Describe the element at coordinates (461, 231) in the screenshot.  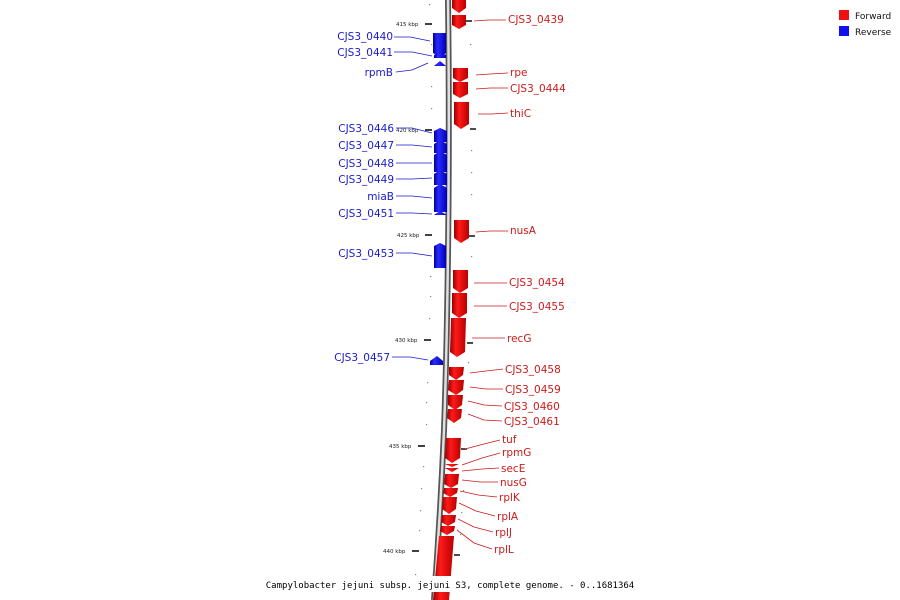
I see `gene-nusA` at that location.